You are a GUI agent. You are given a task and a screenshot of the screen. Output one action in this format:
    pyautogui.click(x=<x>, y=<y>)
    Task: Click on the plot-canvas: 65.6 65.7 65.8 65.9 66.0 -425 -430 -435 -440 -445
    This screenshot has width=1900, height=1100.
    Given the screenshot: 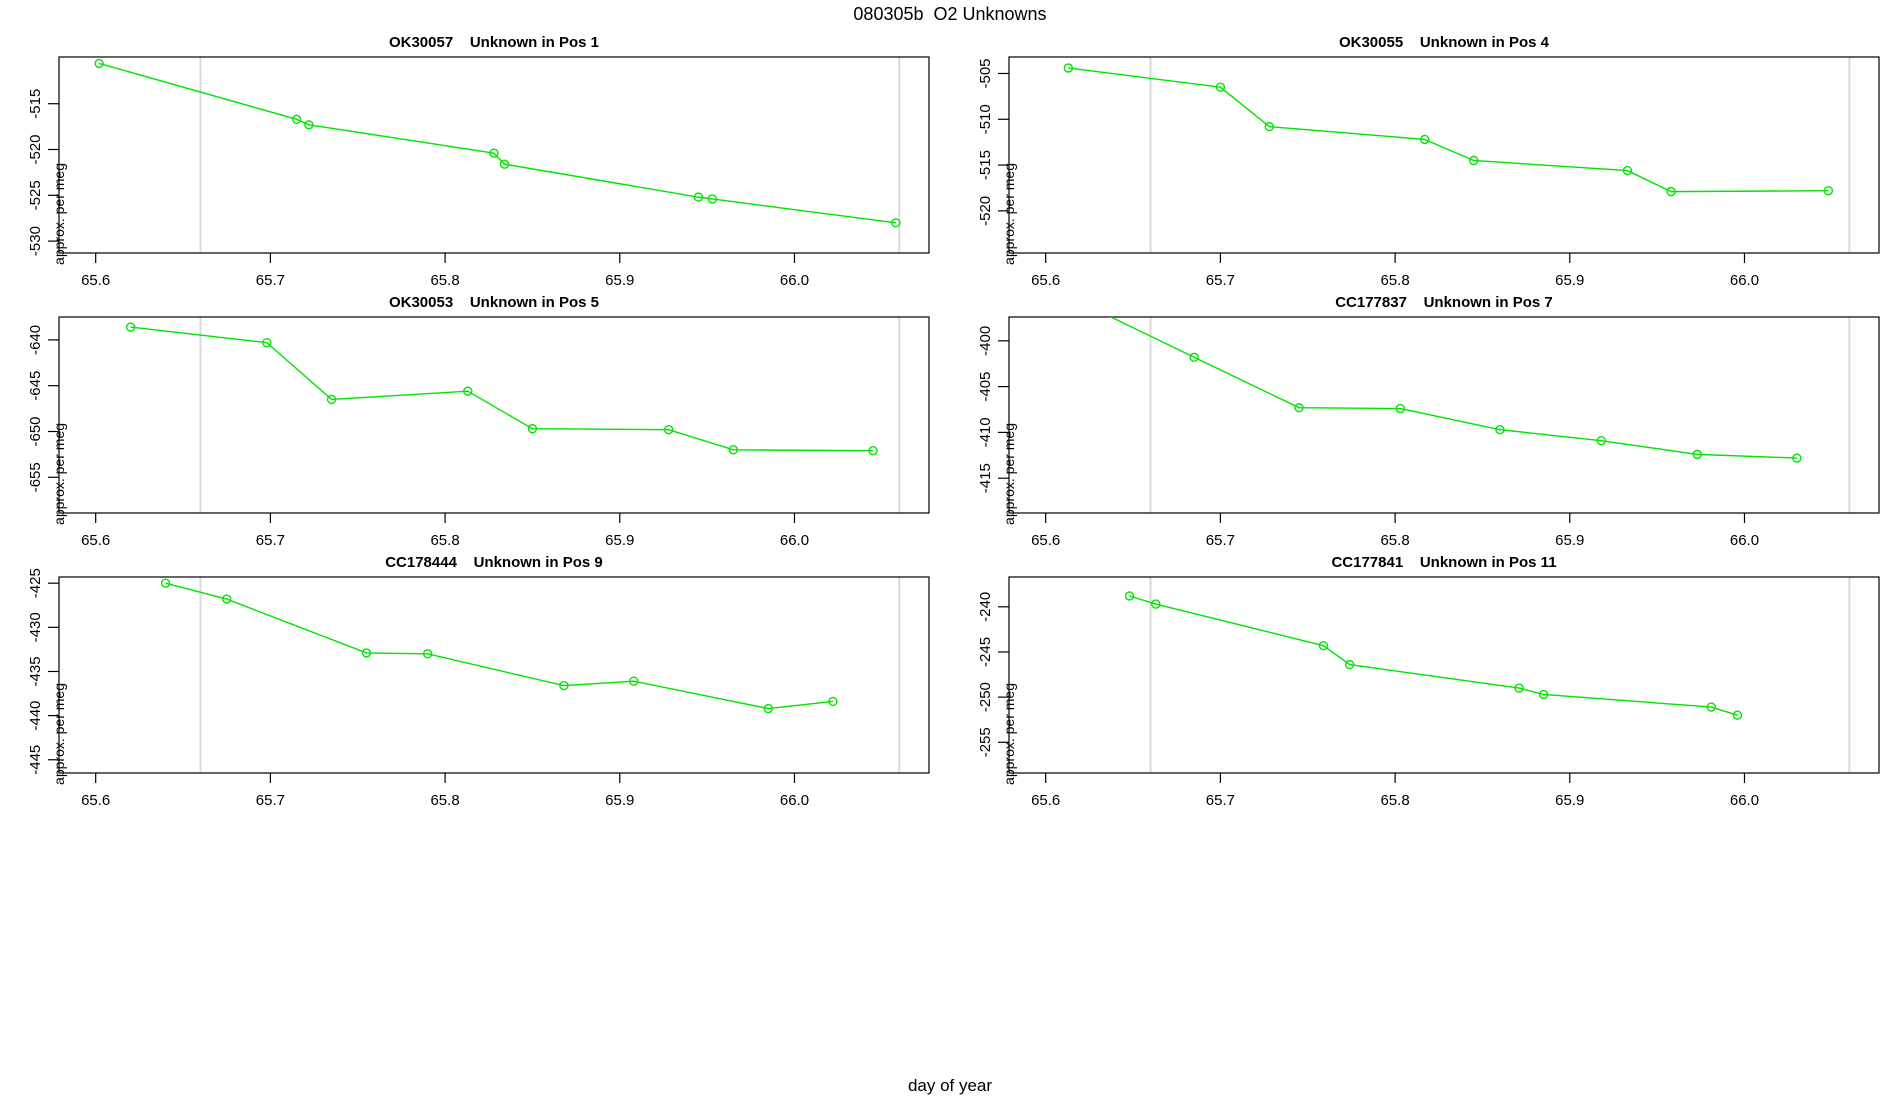 What is the action you would take?
    pyautogui.click(x=478, y=688)
    